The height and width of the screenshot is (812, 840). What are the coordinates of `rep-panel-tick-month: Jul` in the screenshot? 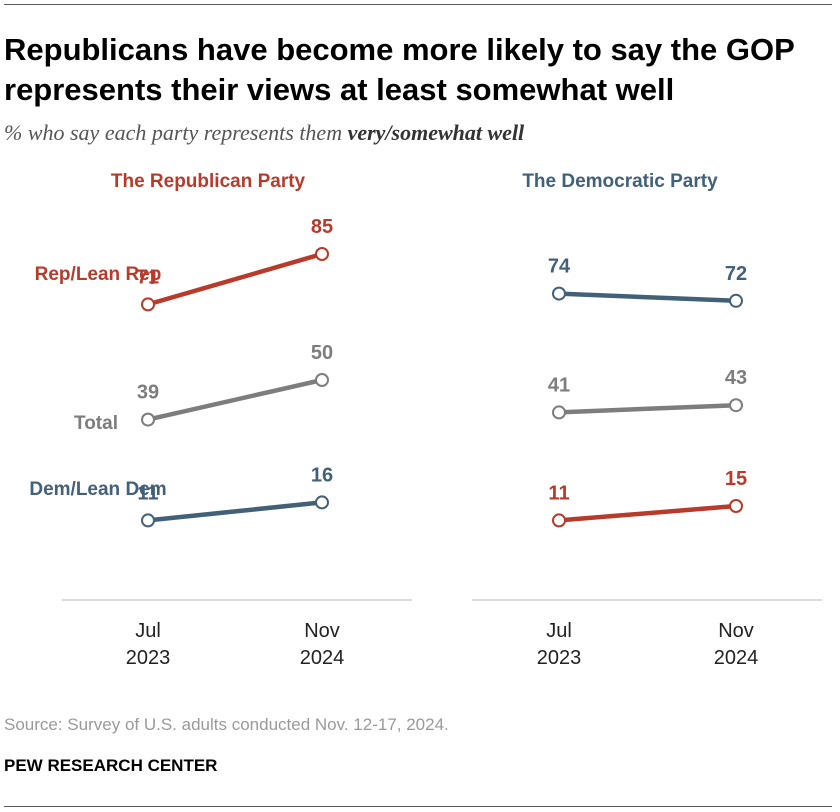 It's located at (148, 631).